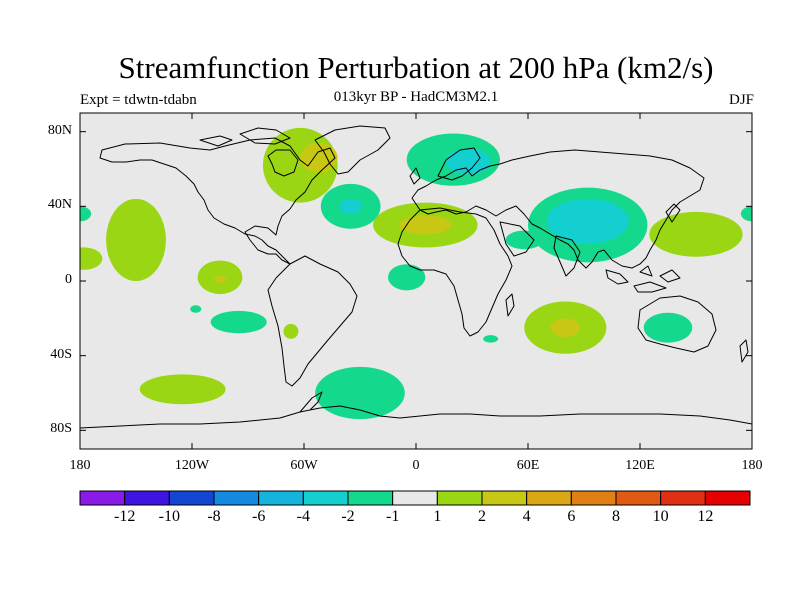 The height and width of the screenshot is (600, 800). I want to click on coastline-greenland, so click(352, 150).